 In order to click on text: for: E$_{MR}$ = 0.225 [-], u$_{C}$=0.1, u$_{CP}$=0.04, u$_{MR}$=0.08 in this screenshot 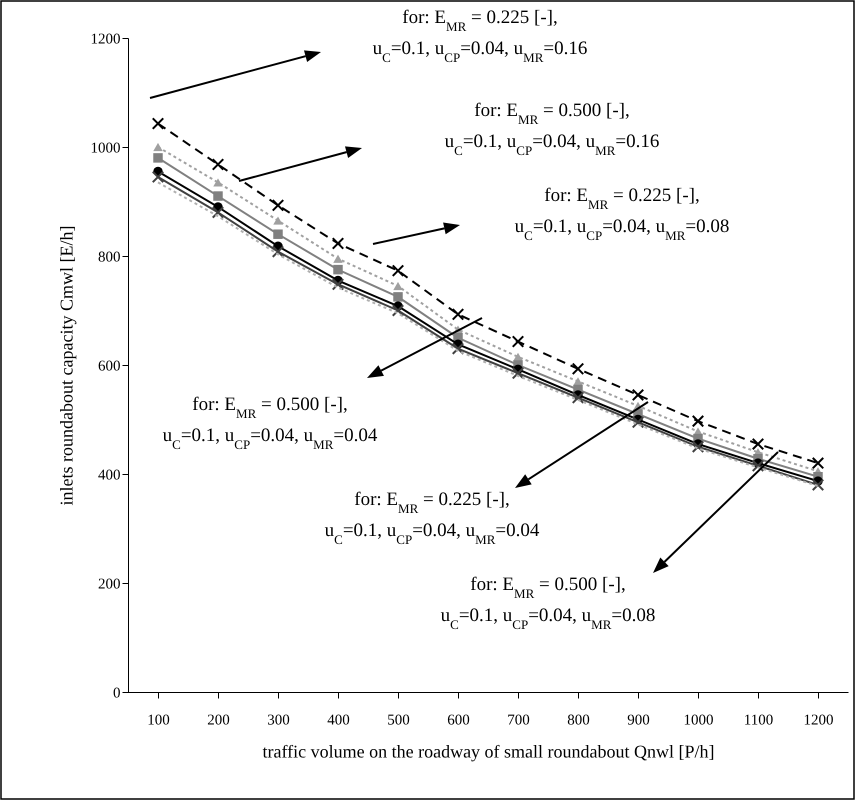, I will do `click(622, 213)`.